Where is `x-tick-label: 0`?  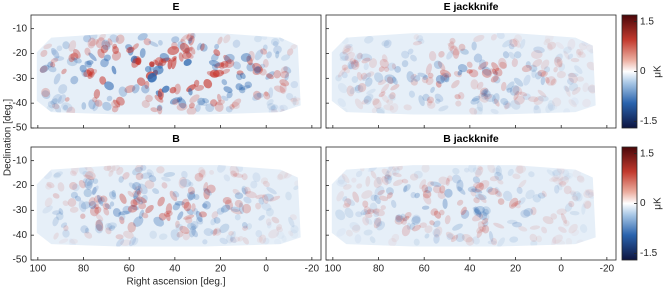
x-tick-label: 0 is located at coordinates (266, 269).